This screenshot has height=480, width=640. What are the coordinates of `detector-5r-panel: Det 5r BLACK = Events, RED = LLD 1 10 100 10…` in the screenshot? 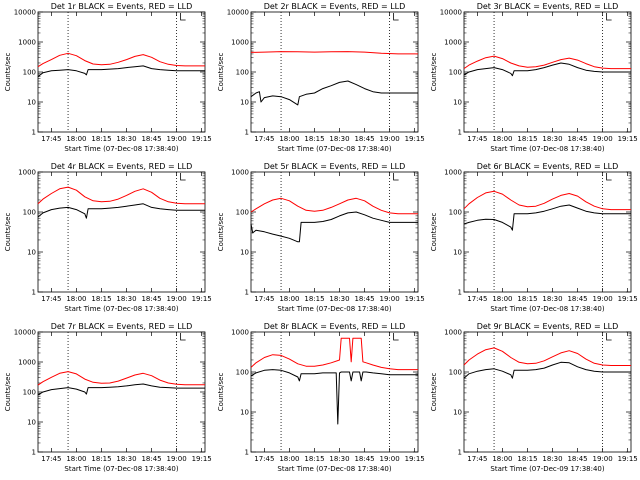 It's located at (319, 240).